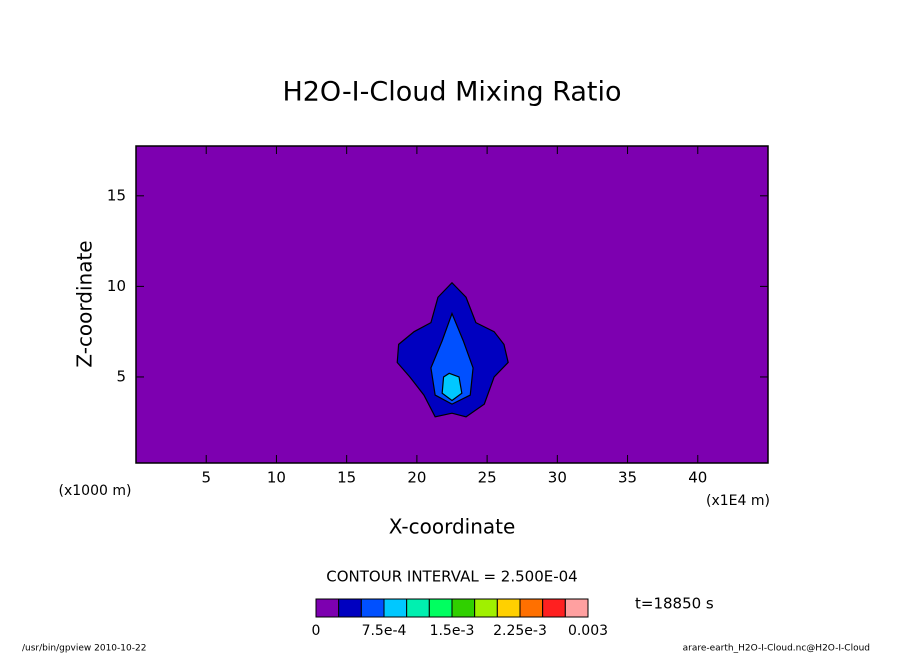 This screenshot has width=904, height=654. Describe the element at coordinates (627, 478) in the screenshot. I see `x-tick-label: 35` at that location.